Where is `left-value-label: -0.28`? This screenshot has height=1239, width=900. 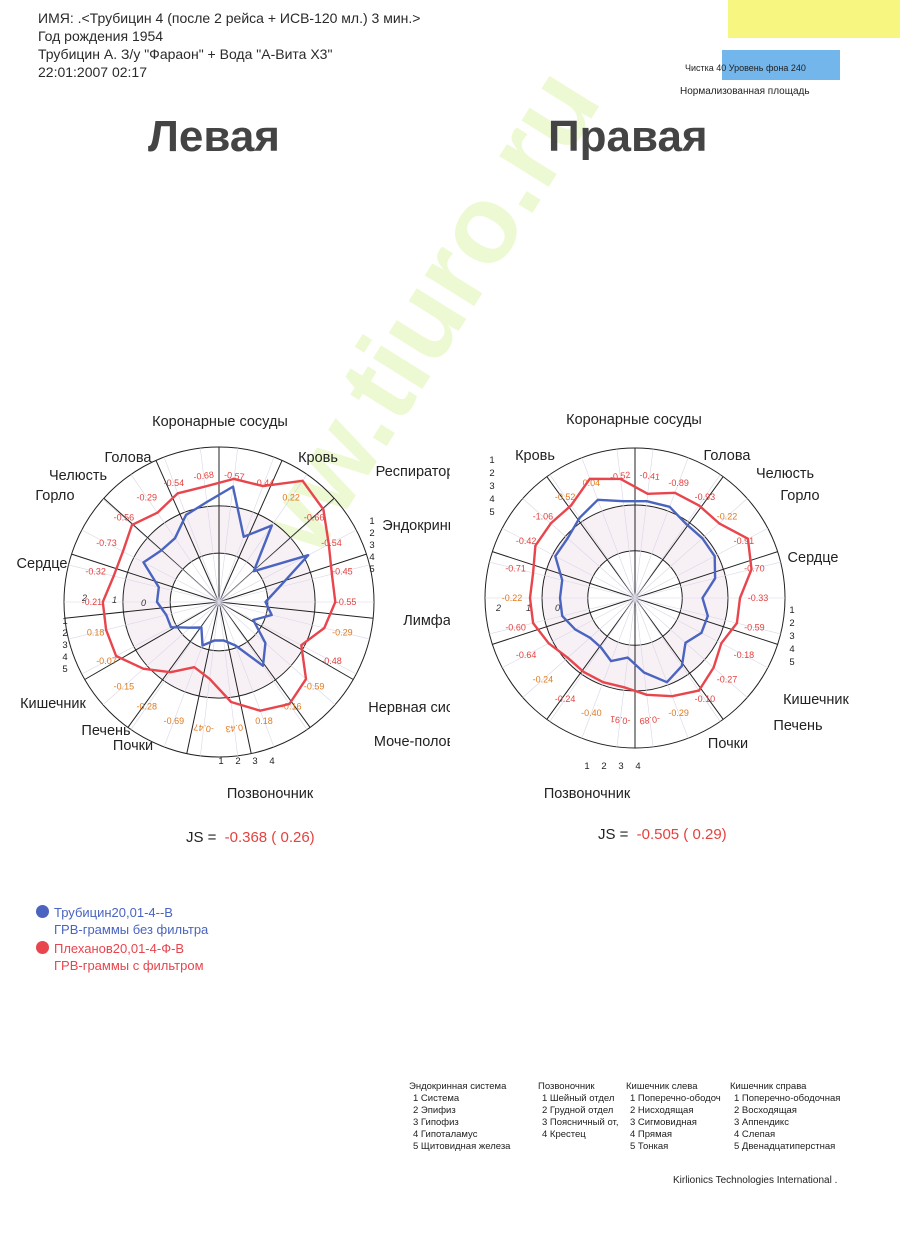 left-value-label: -0.28 is located at coordinates (147, 707).